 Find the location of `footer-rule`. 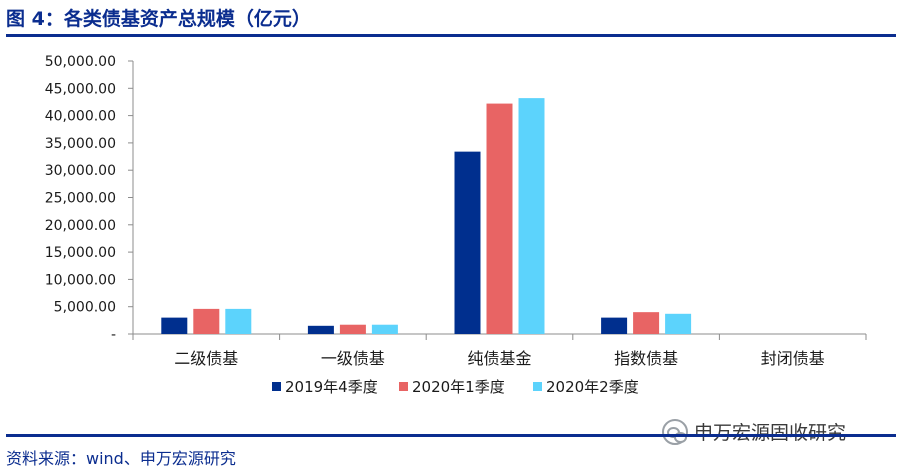

footer-rule is located at coordinates (451, 435).